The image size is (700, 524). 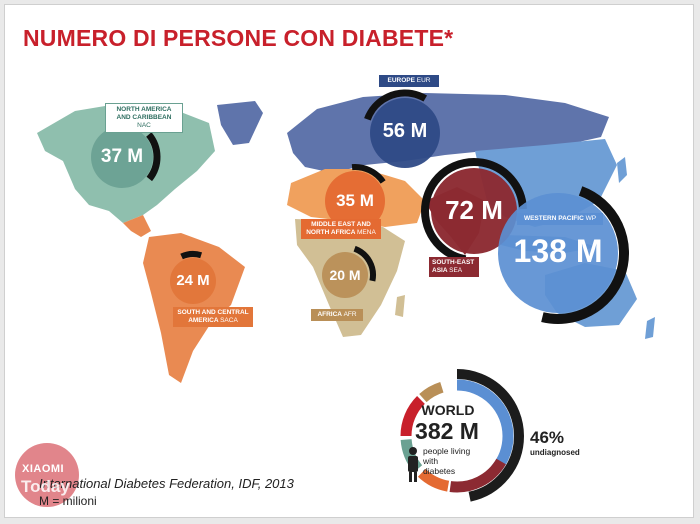 What do you see at coordinates (400, 306) in the screenshot?
I see `land-madagascar` at bounding box center [400, 306].